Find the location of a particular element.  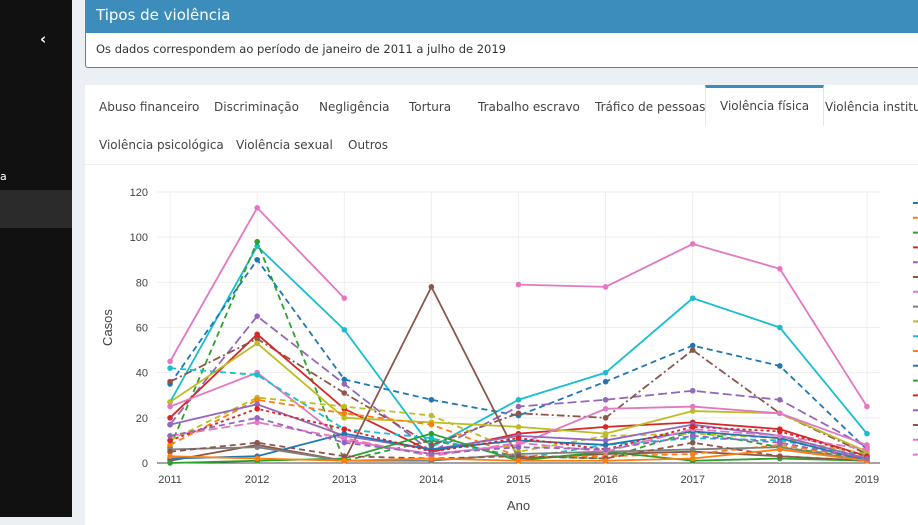

tab-abuso-financeiro: Abuso financeiro is located at coordinates (149, 107).